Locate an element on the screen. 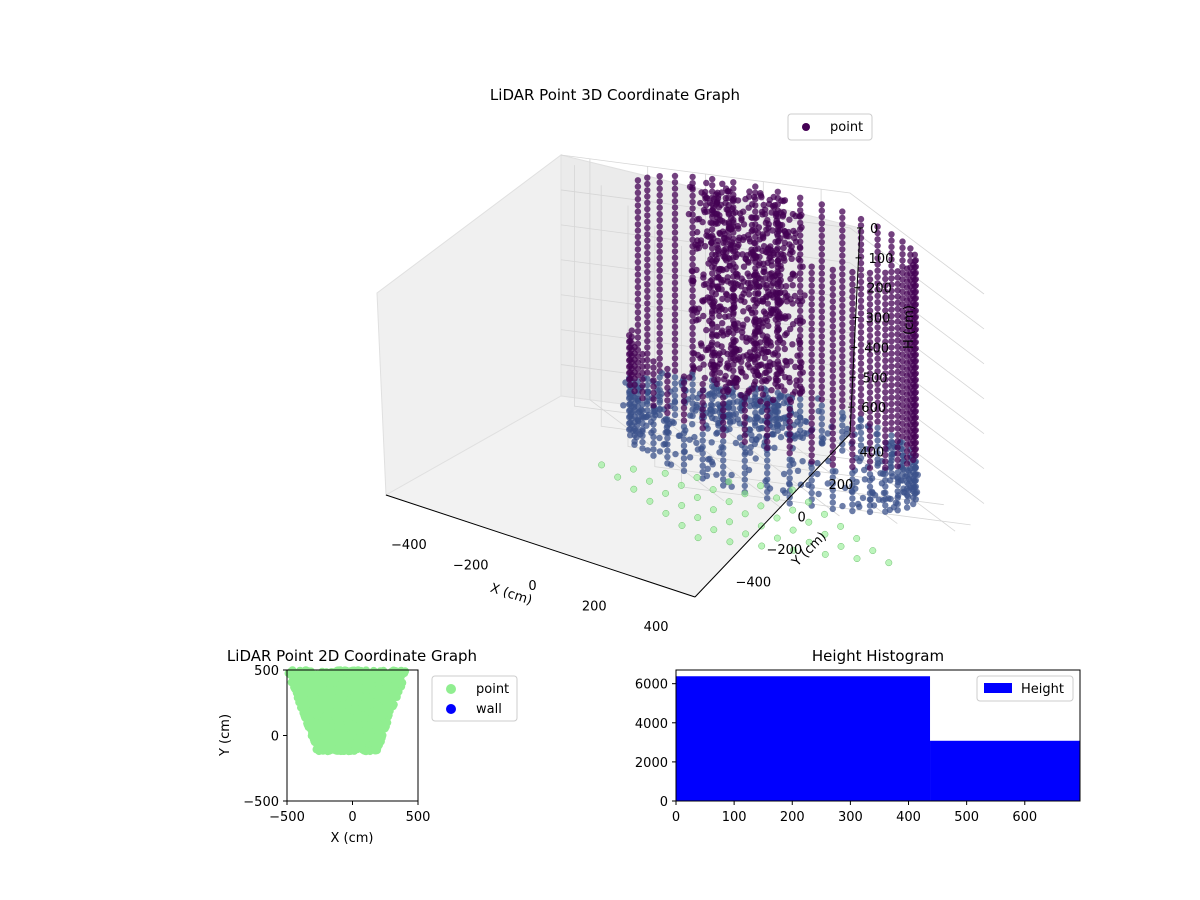 This screenshot has width=1200, height=900. legend-marker-wall is located at coordinates (451, 709).